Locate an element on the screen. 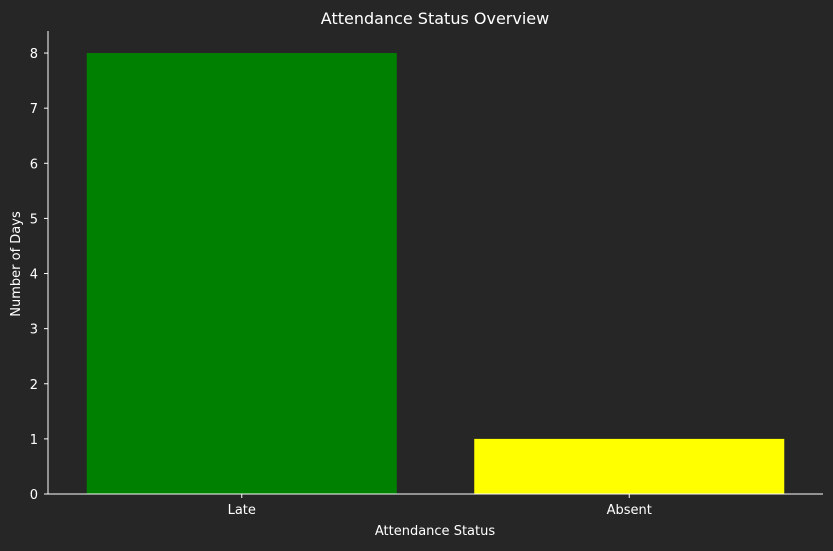  x-axis-ticks: Late Absent is located at coordinates (440, 506).